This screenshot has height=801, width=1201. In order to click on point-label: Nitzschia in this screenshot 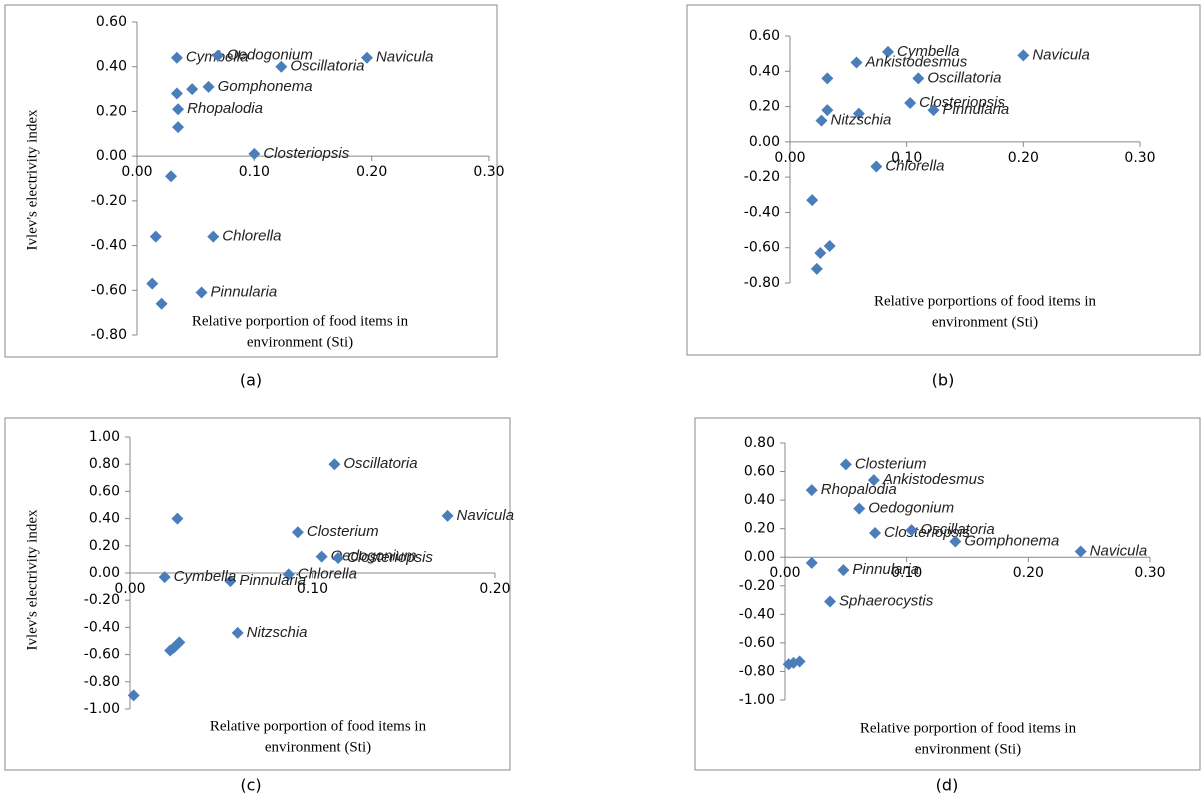, I will do `click(277, 632)`.